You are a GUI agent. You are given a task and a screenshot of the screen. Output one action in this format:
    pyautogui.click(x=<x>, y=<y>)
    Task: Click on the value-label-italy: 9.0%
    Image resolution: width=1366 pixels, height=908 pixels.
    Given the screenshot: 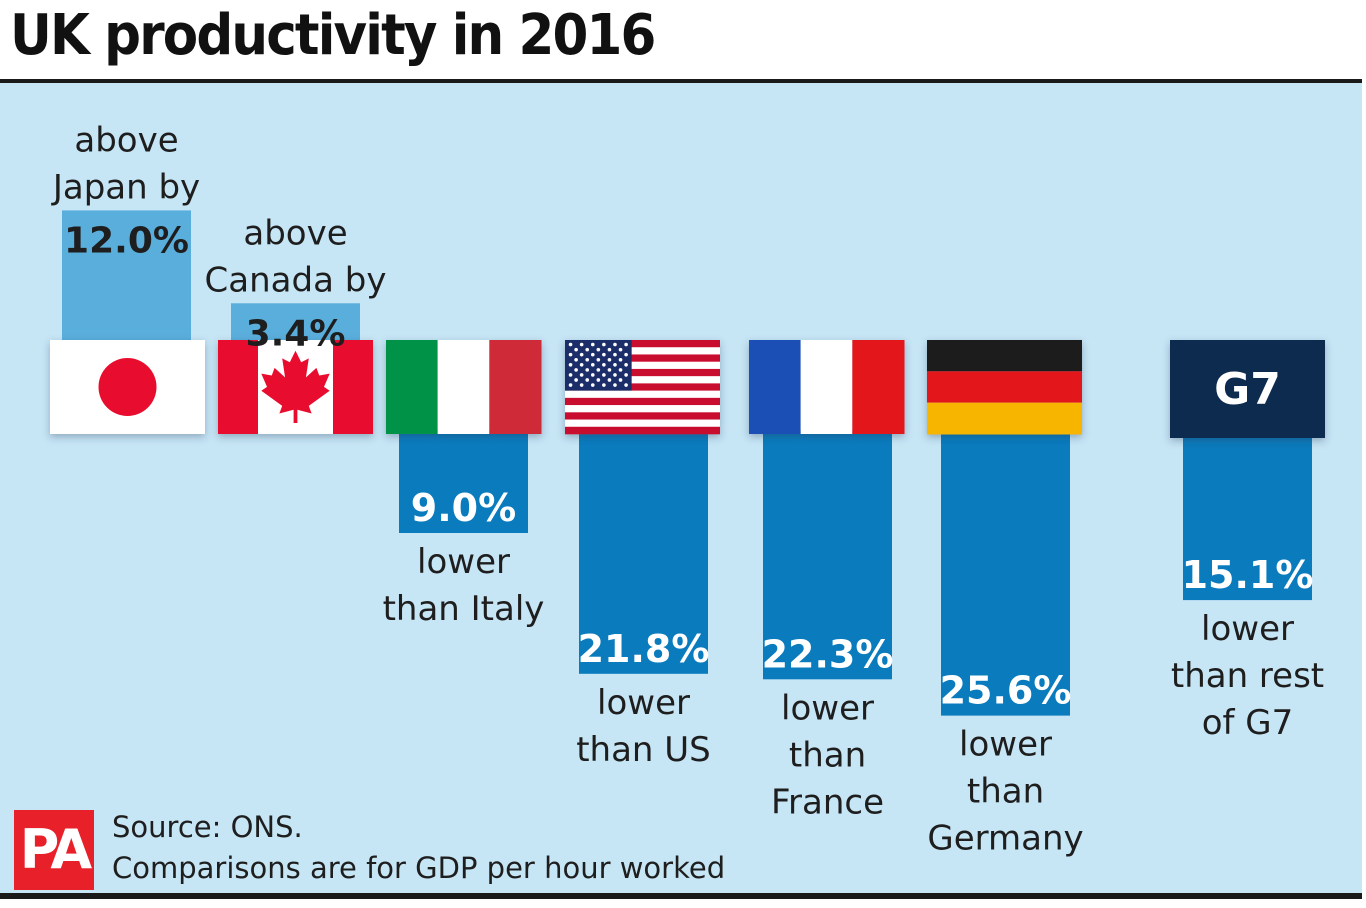 What is the action you would take?
    pyautogui.click(x=463, y=508)
    